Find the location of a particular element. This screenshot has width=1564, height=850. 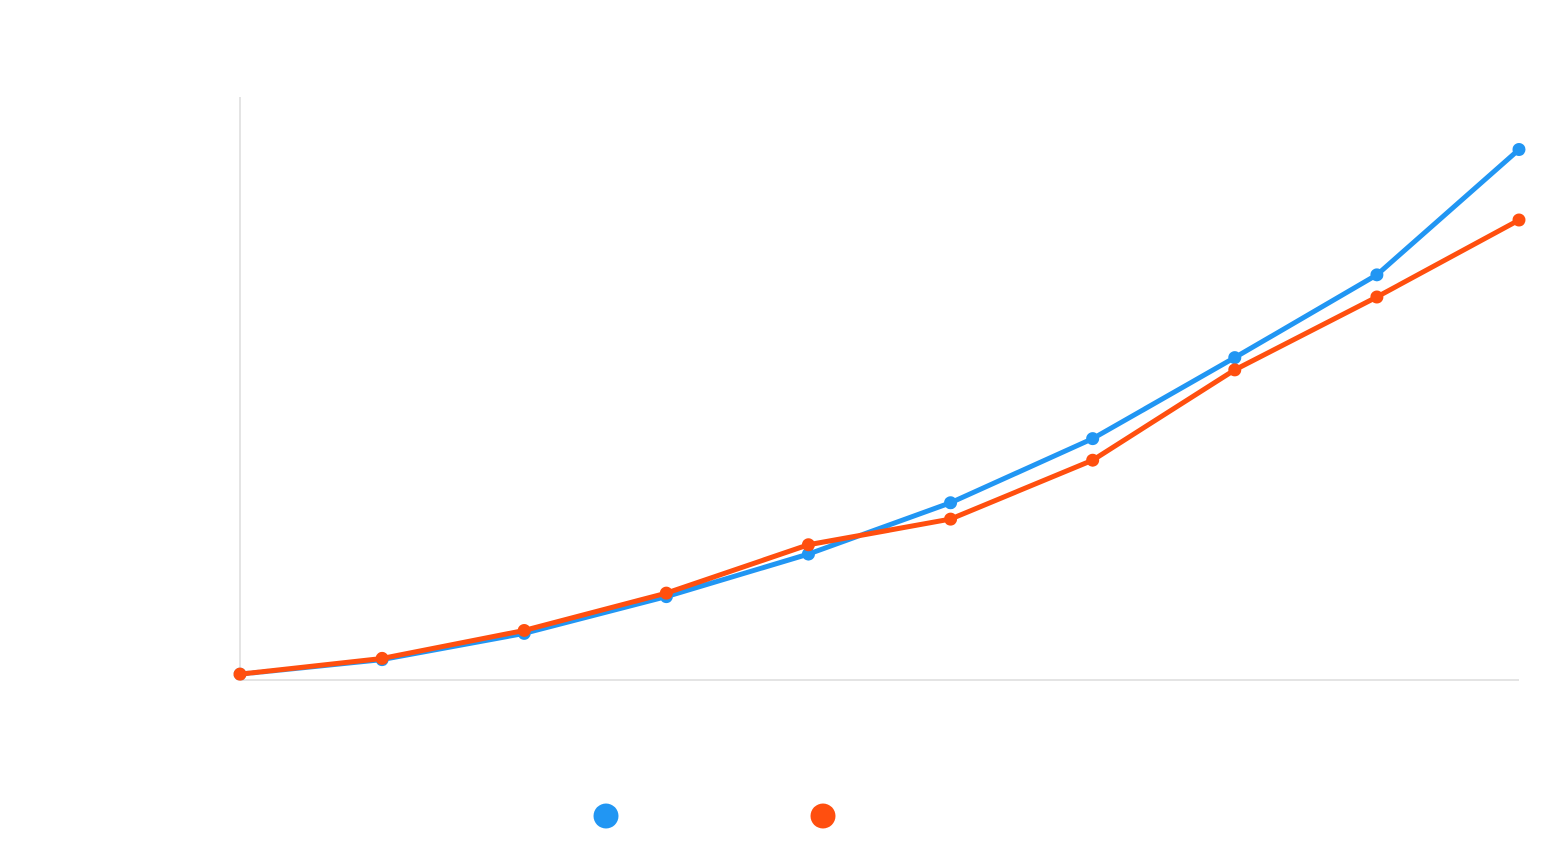

legend is located at coordinates (714, 816).